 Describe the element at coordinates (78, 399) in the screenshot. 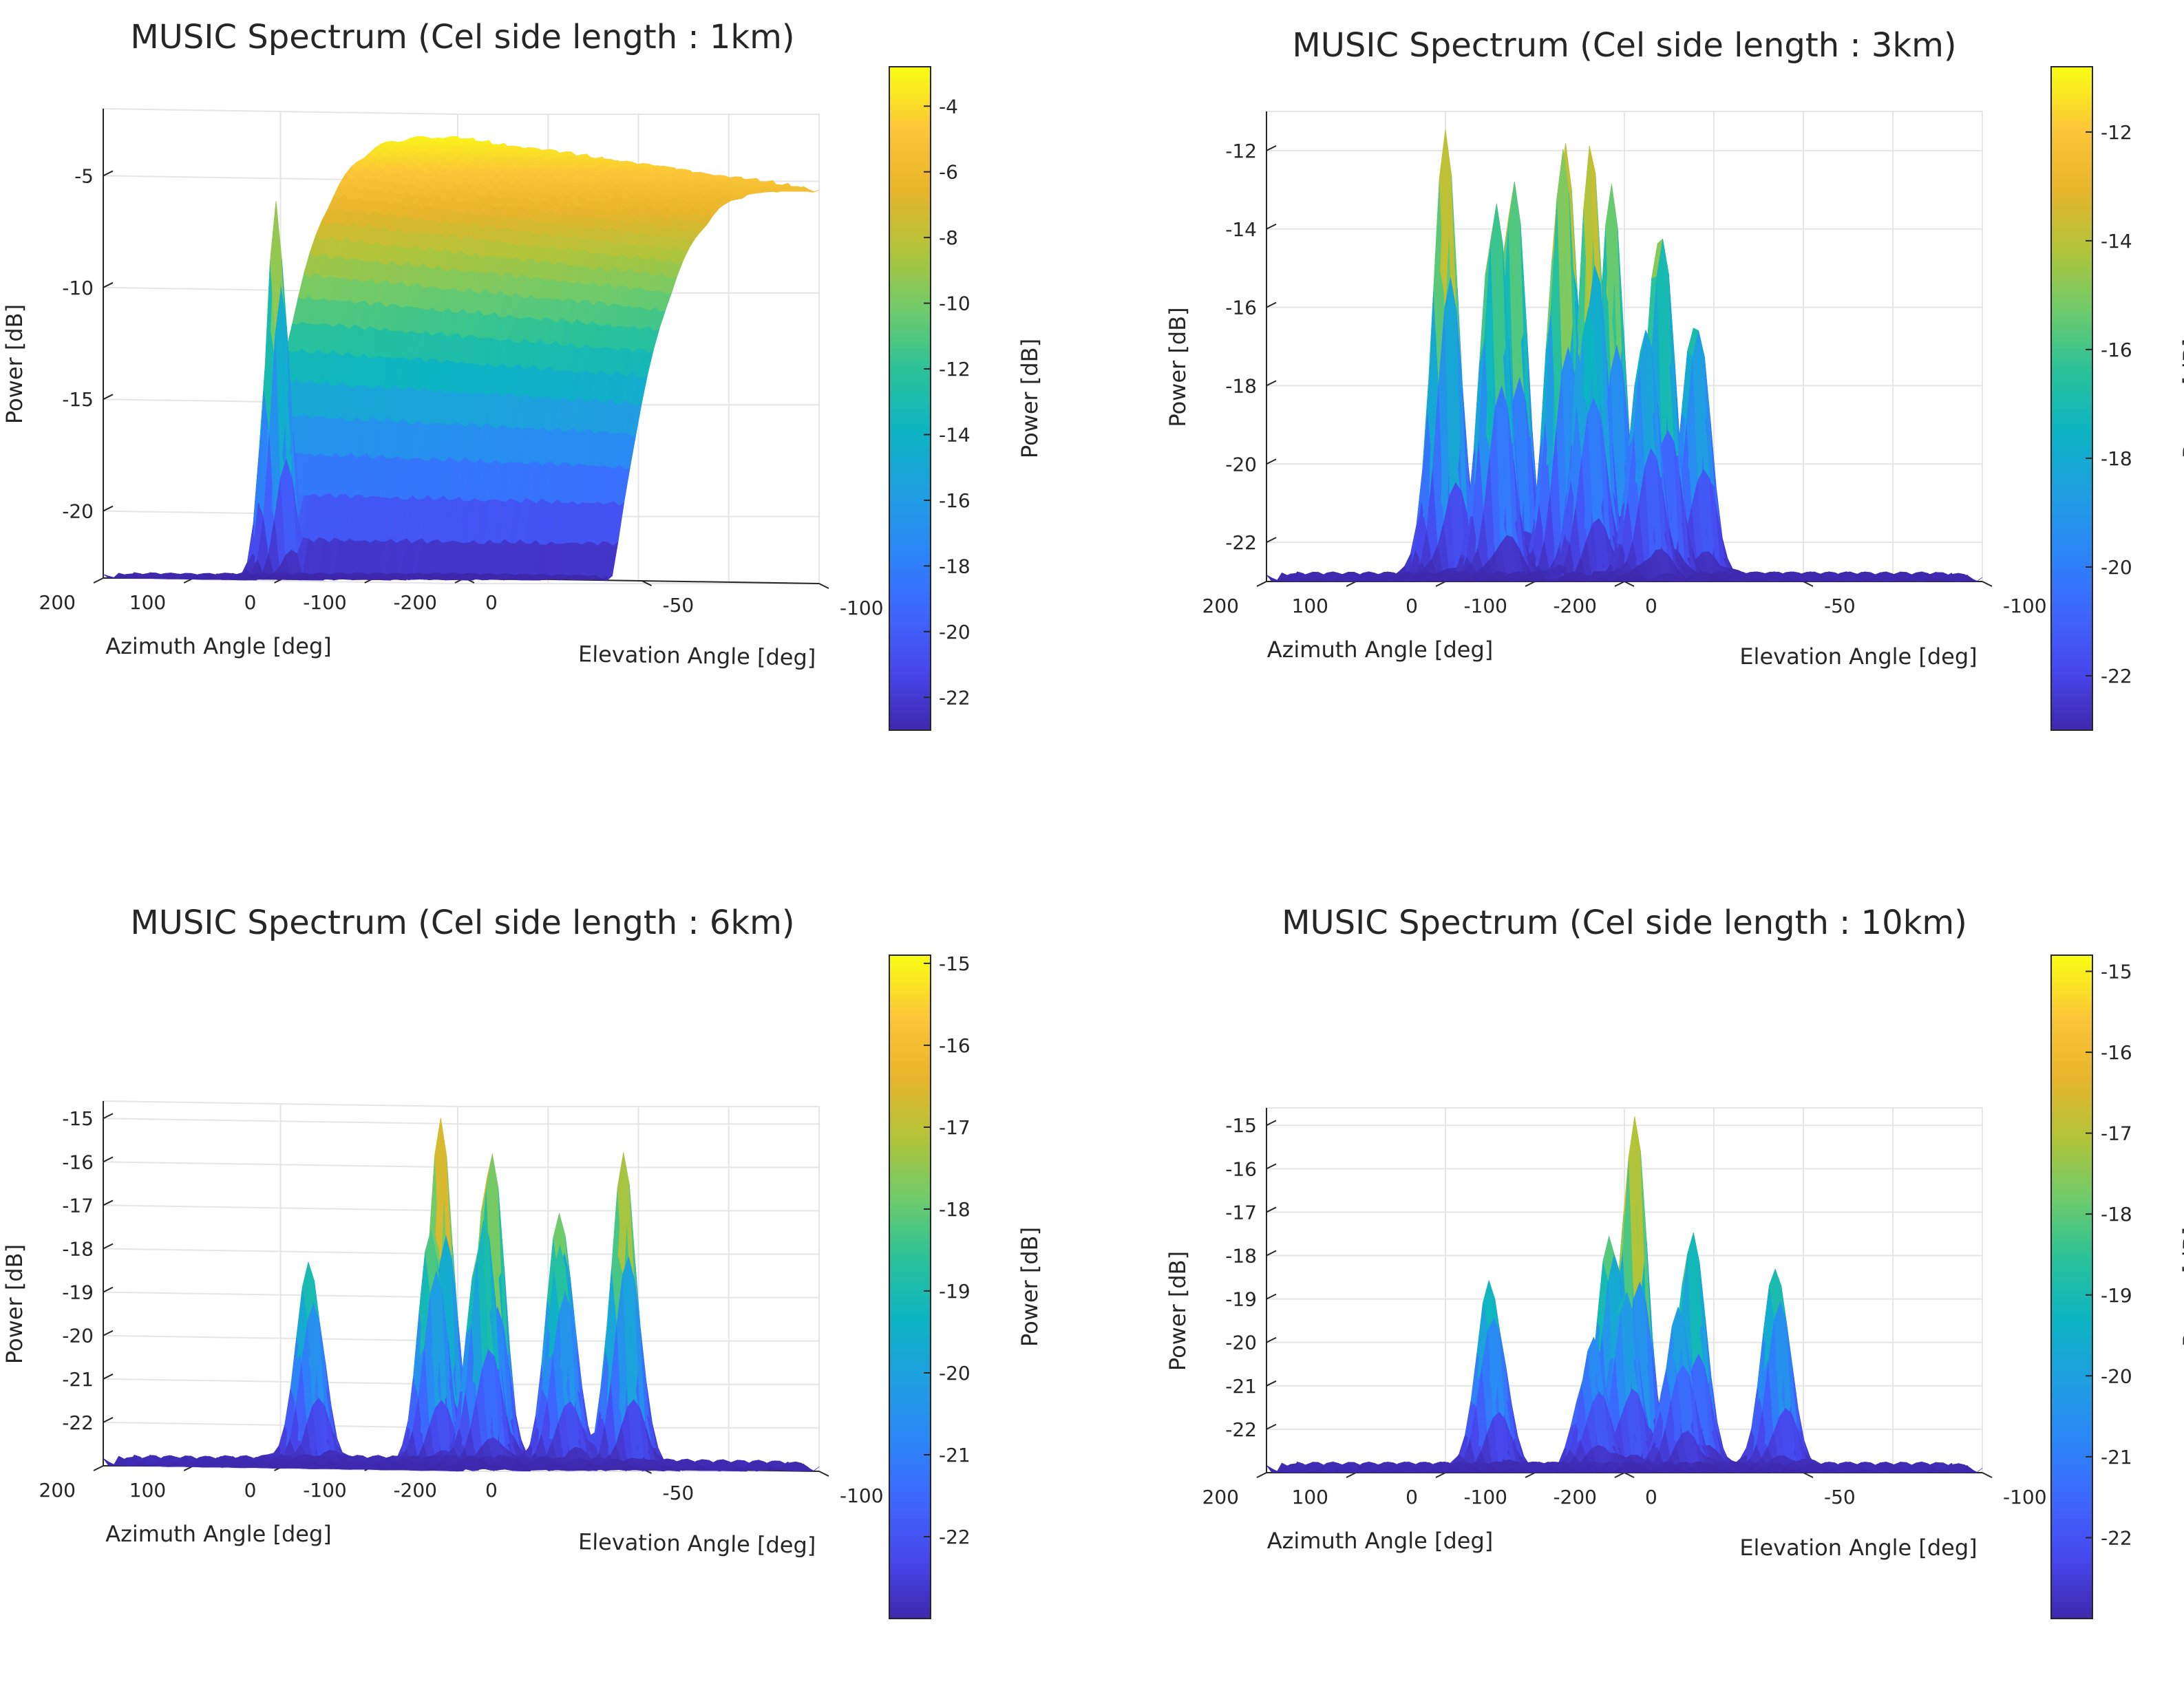

I see `z-tick-label: -15` at that location.